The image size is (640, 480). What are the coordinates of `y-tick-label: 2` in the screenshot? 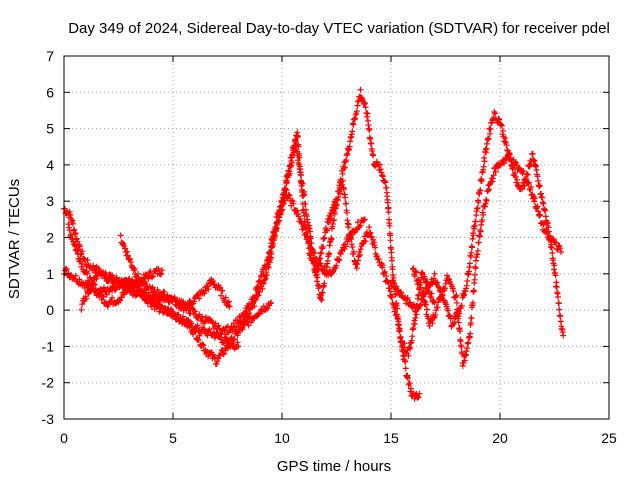 It's located at (50, 238).